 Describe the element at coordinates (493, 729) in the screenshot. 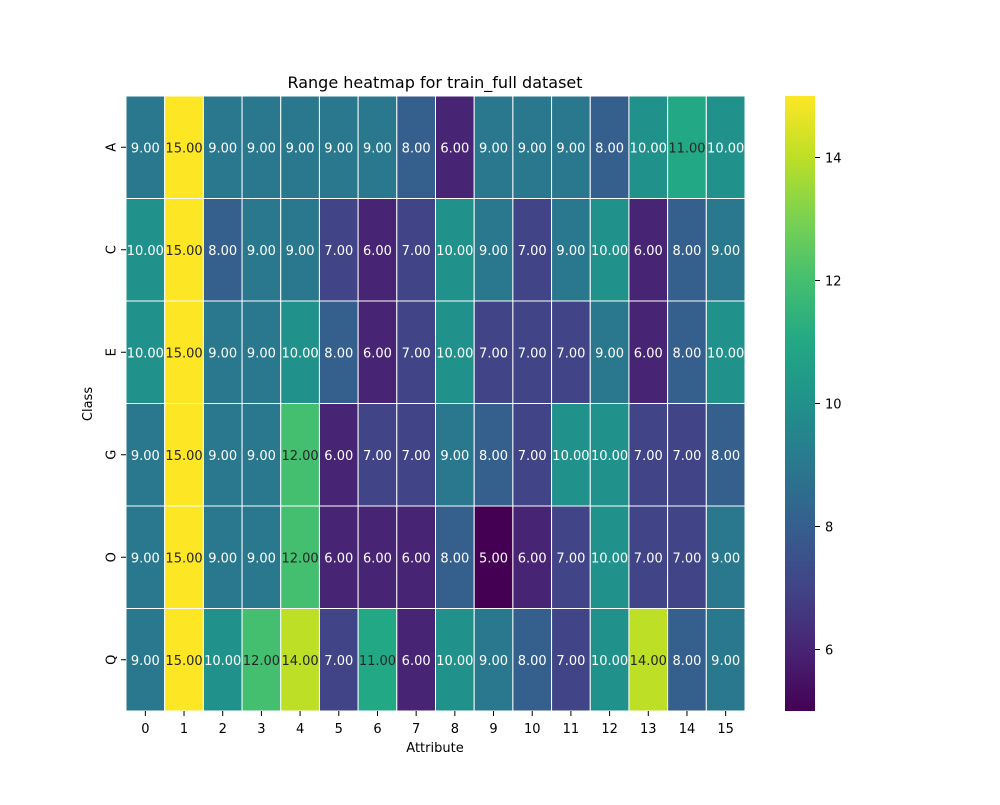

I see `x-tick-label: 9` at that location.